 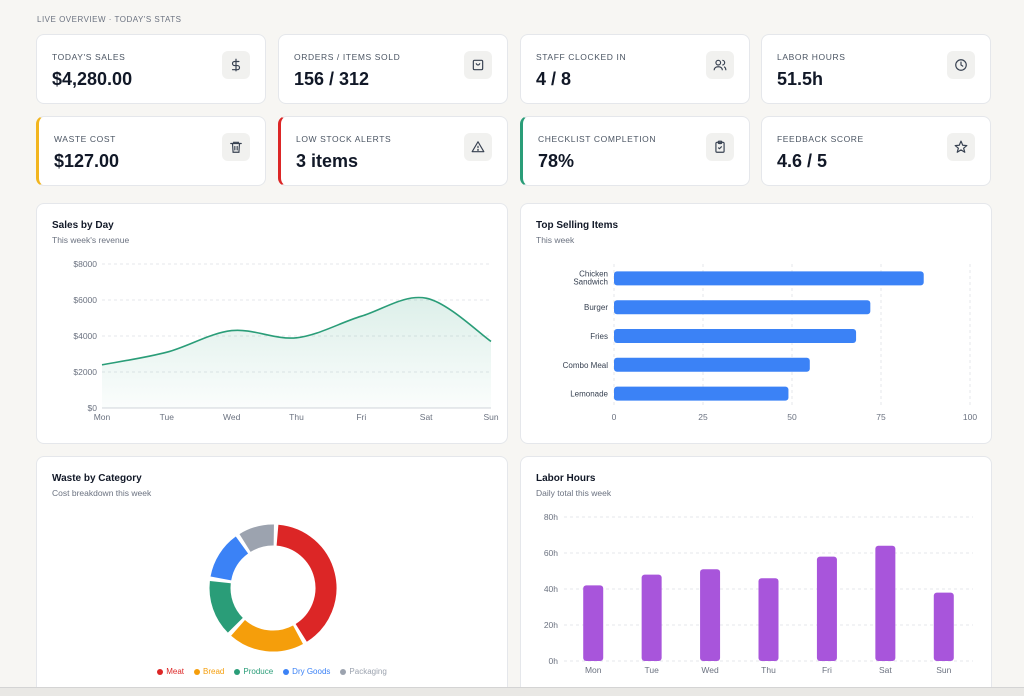 What do you see at coordinates (253, 671) in the screenshot?
I see `legend-item: Produce` at bounding box center [253, 671].